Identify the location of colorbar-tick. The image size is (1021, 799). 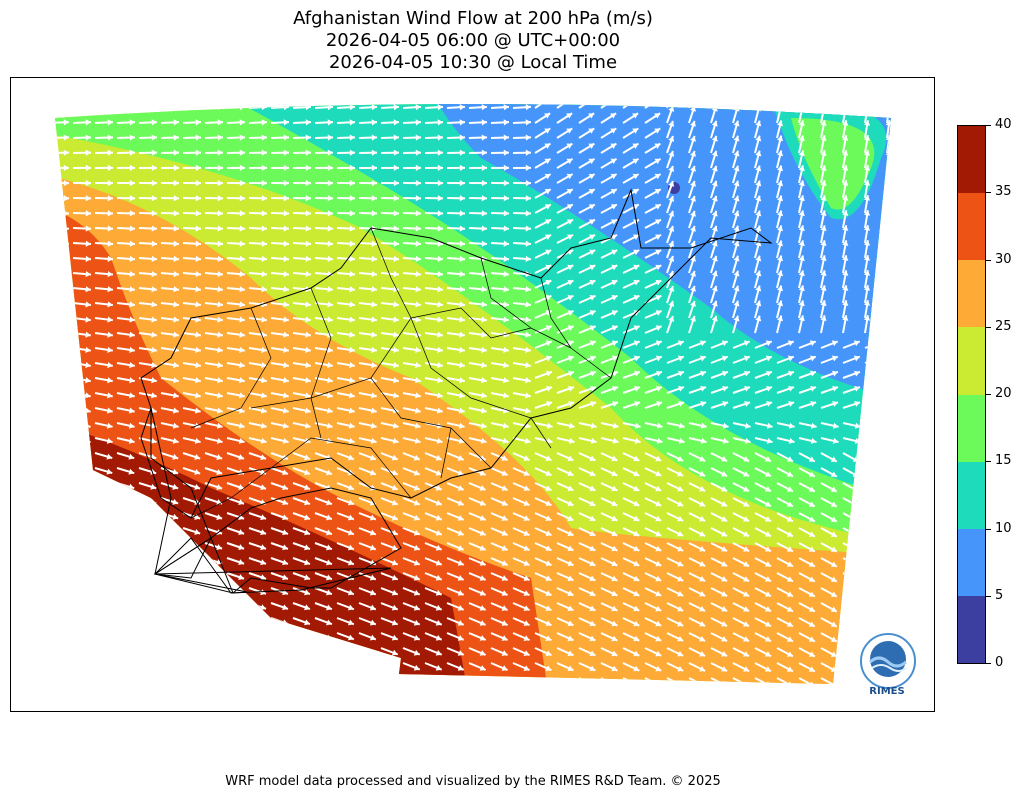
(988, 125).